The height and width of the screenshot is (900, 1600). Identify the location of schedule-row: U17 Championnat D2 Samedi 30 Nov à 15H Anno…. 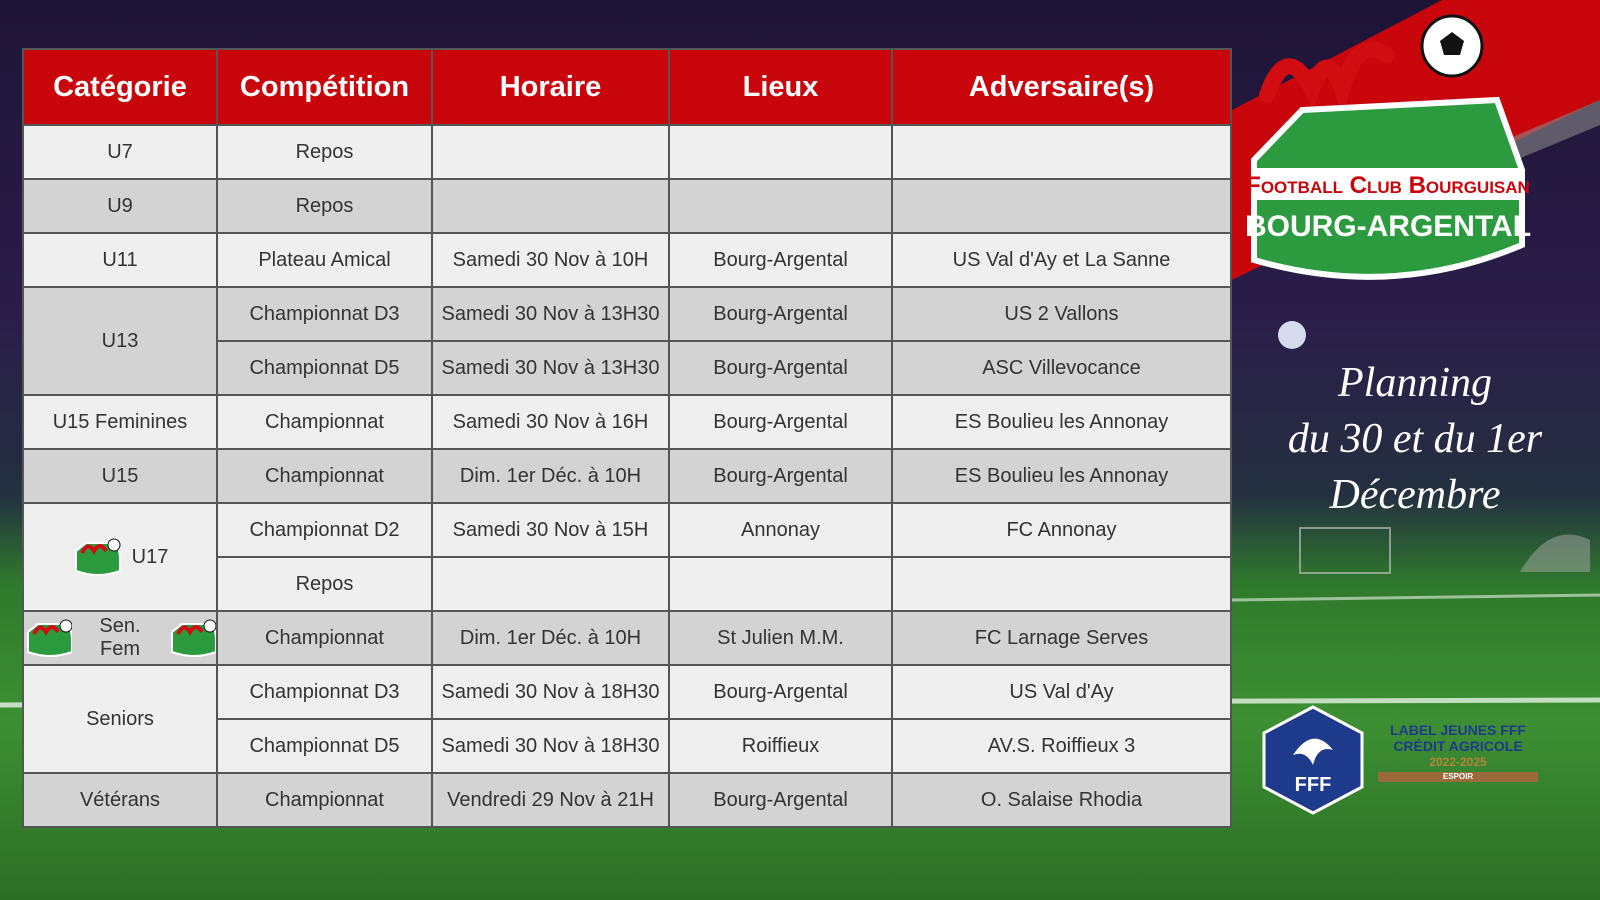
(627, 557).